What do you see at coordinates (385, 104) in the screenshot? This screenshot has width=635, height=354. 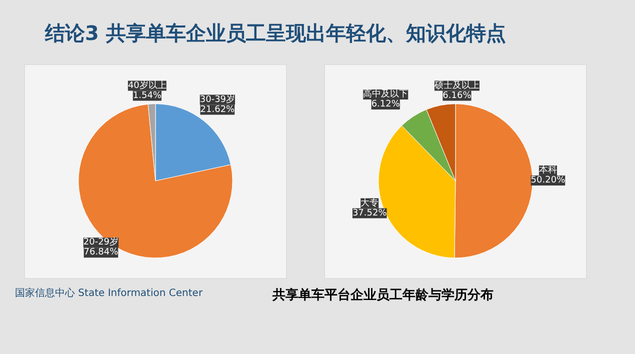 I see `data-label: 6.12%` at bounding box center [385, 104].